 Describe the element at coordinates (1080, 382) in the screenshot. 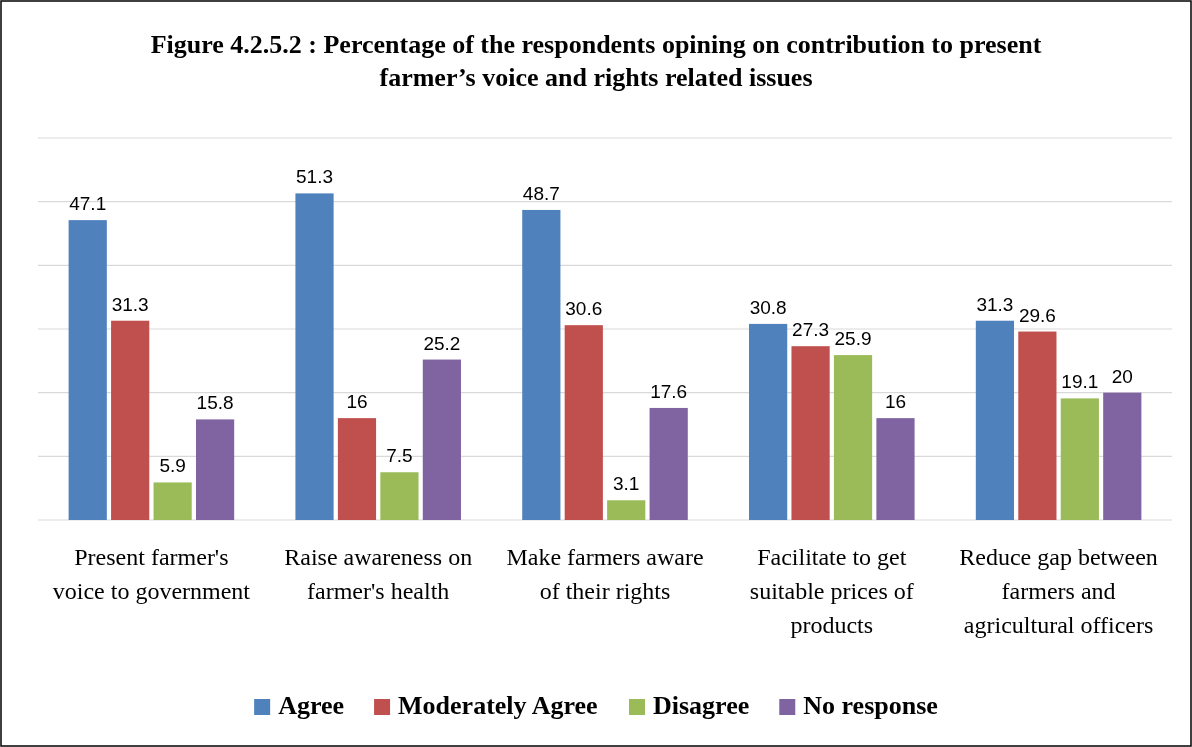

I see `data-label: 19.1` at that location.